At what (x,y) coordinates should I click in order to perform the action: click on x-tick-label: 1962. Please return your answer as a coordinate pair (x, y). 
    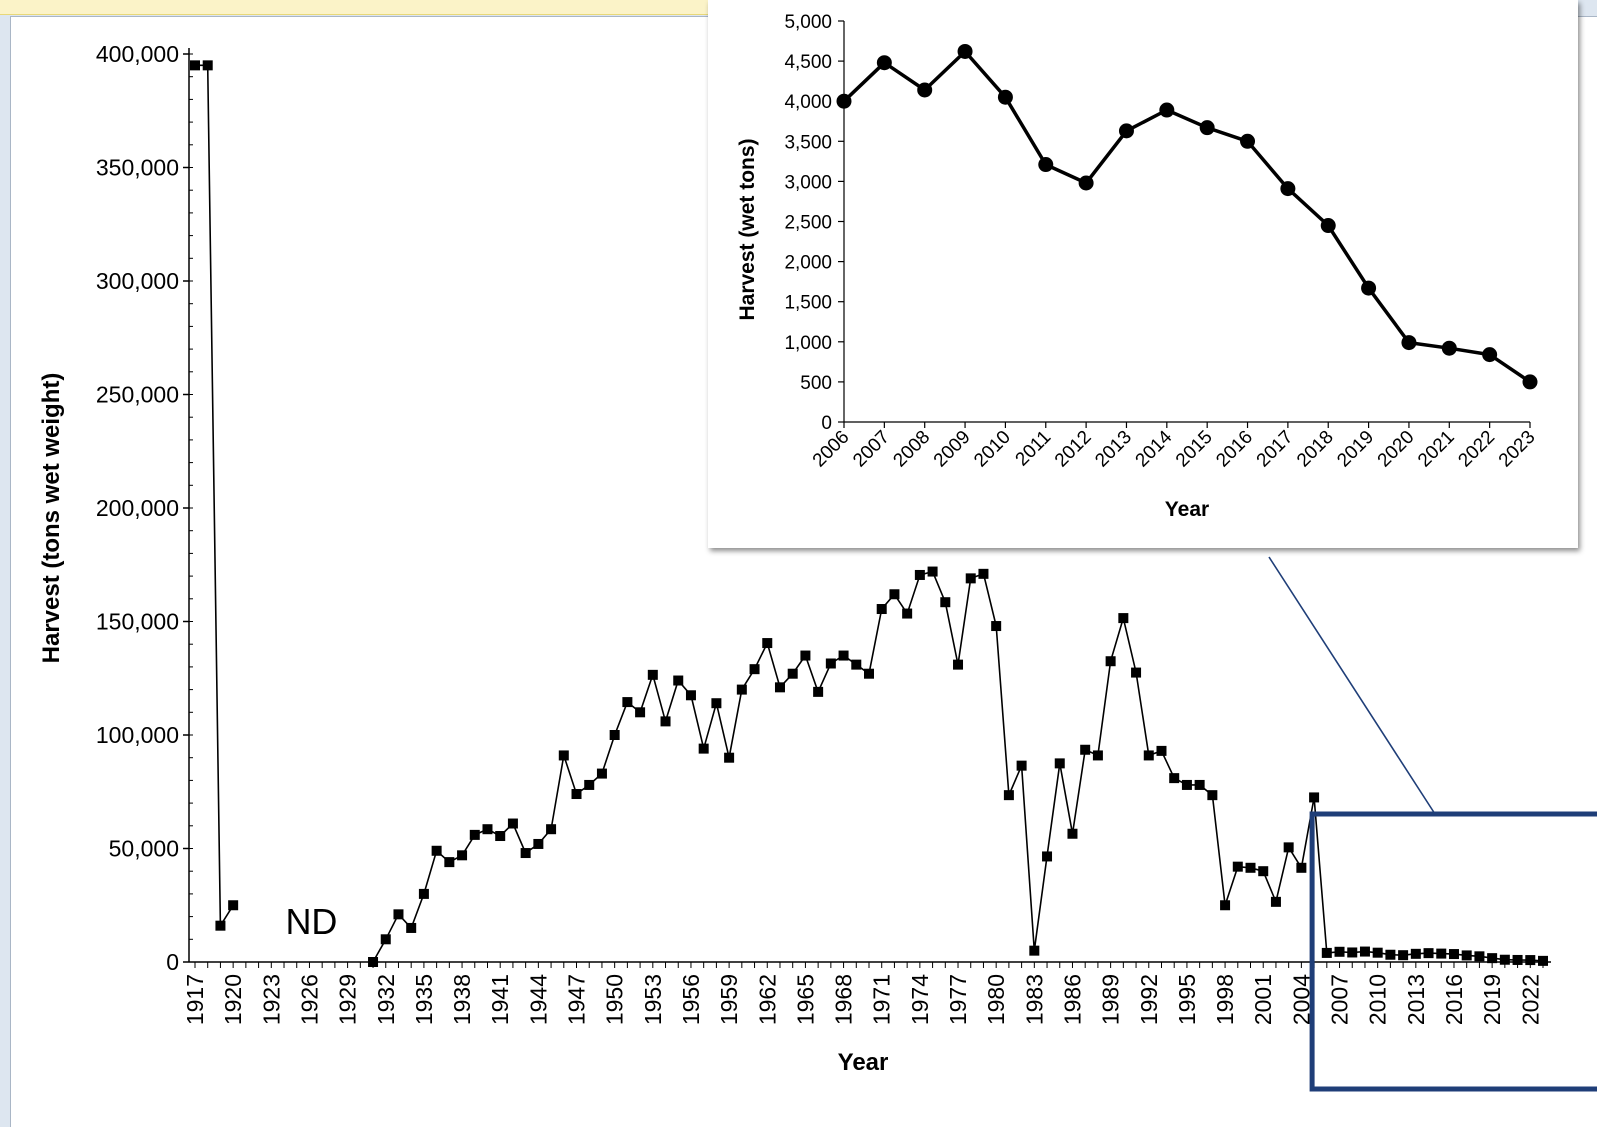
    Looking at the image, I should click on (767, 999).